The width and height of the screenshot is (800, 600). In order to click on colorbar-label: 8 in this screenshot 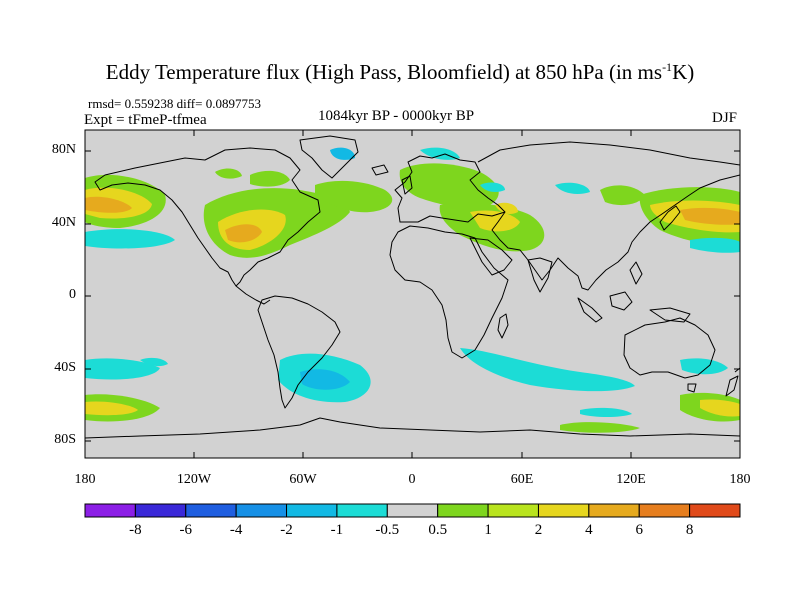, I will do `click(689, 530)`.